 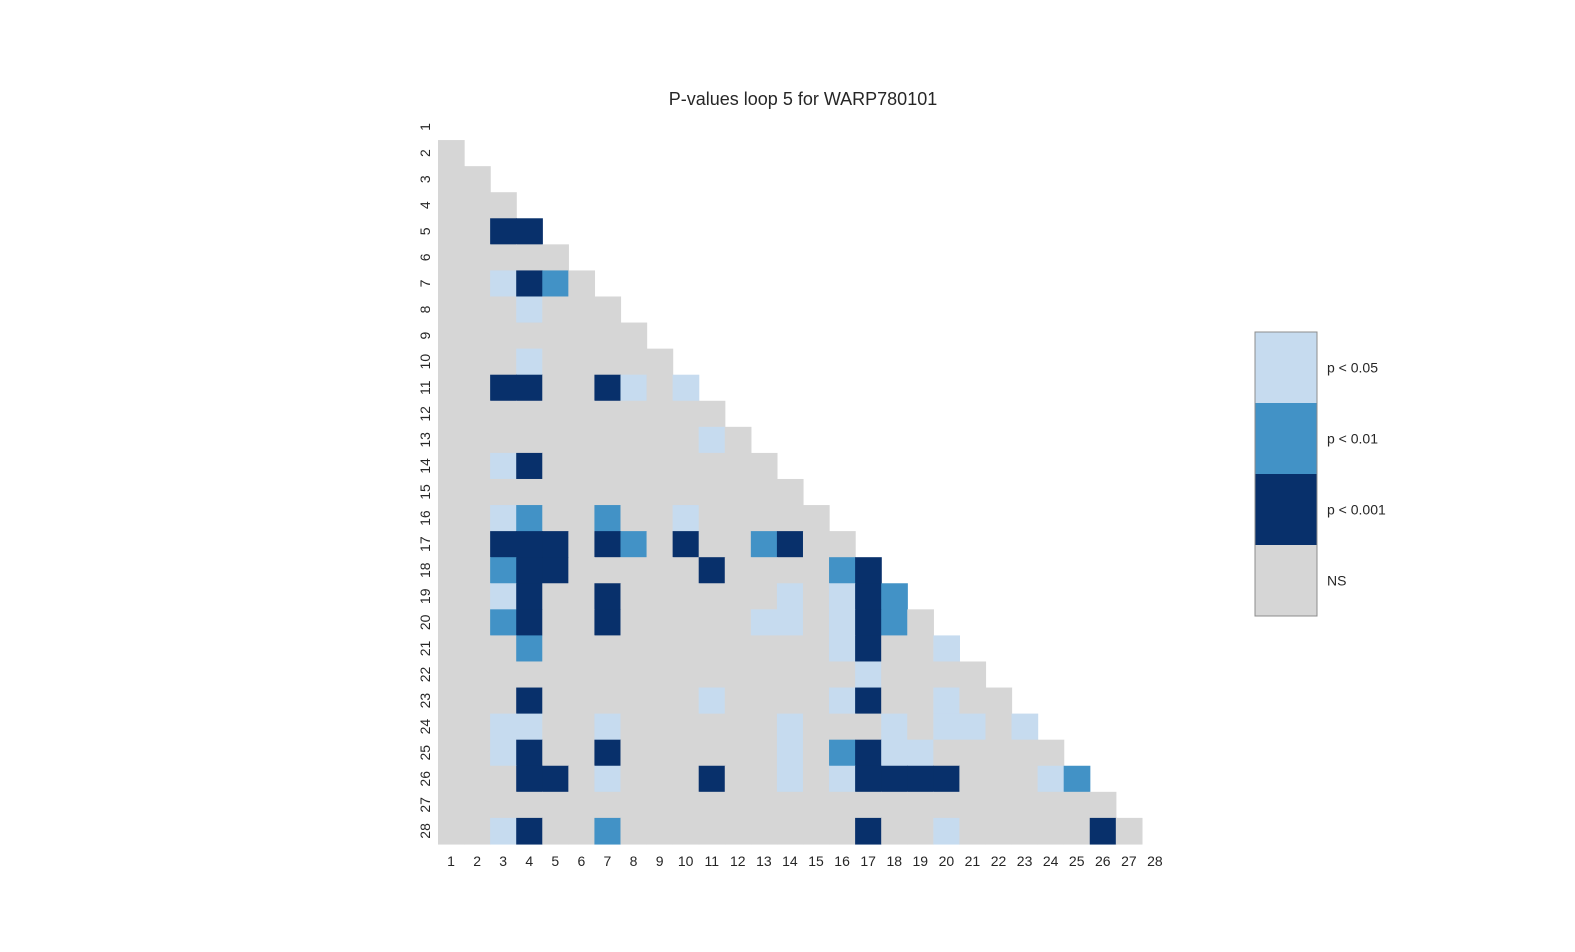 What do you see at coordinates (686, 570) in the screenshot?
I see `heatmap-cell-r18-c10` at bounding box center [686, 570].